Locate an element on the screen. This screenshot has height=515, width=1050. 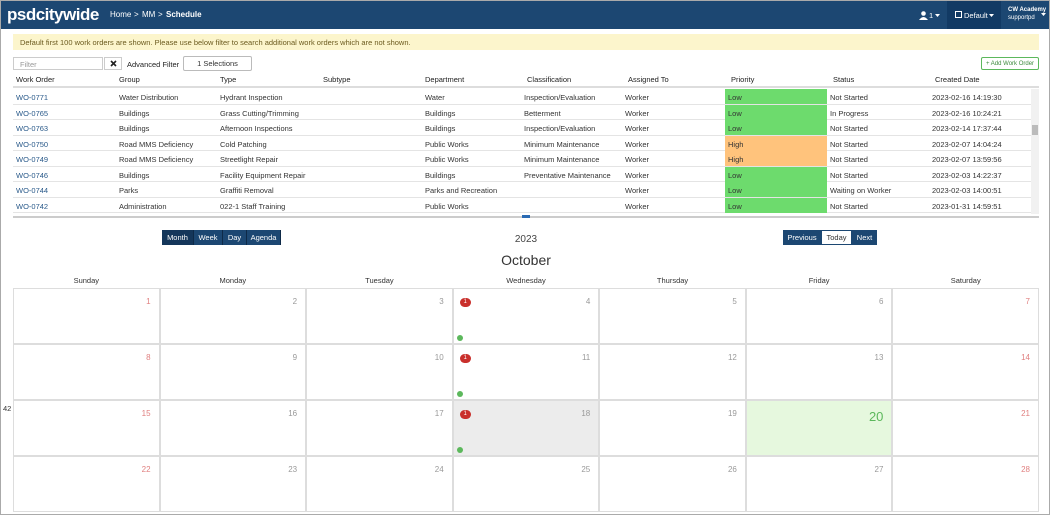
day-cell: 27 is located at coordinates (819, 484).